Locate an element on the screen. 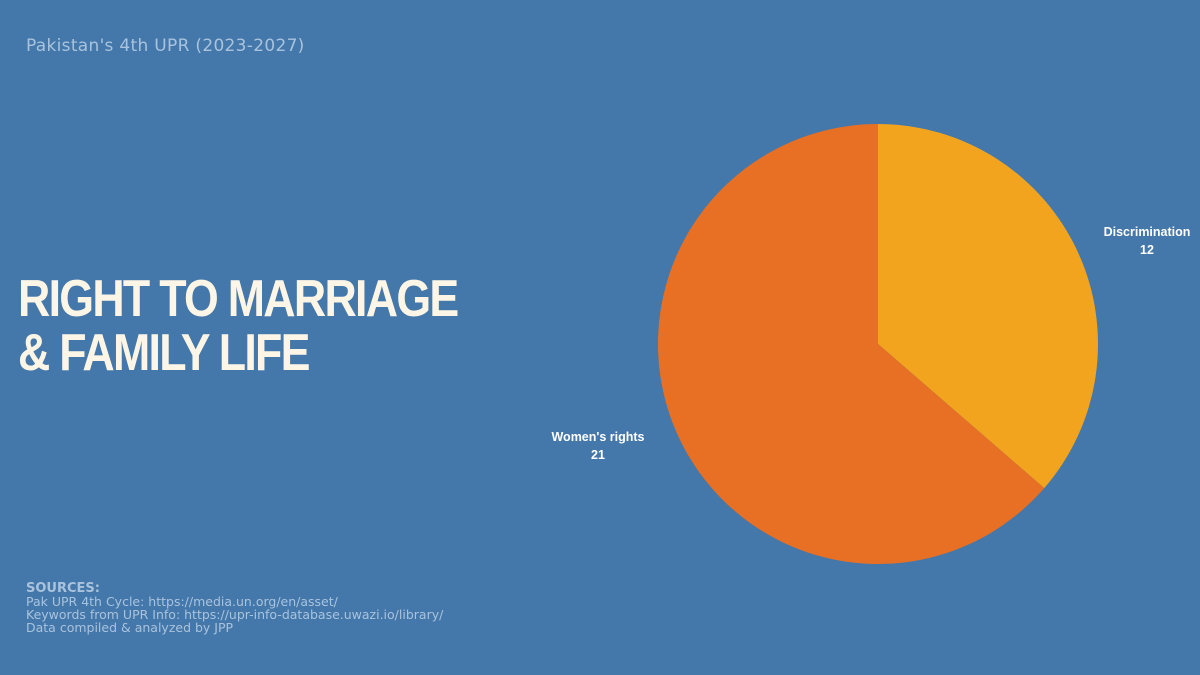  page-title-line-1: RIGHT TO MARRIAGE is located at coordinates (238, 299).